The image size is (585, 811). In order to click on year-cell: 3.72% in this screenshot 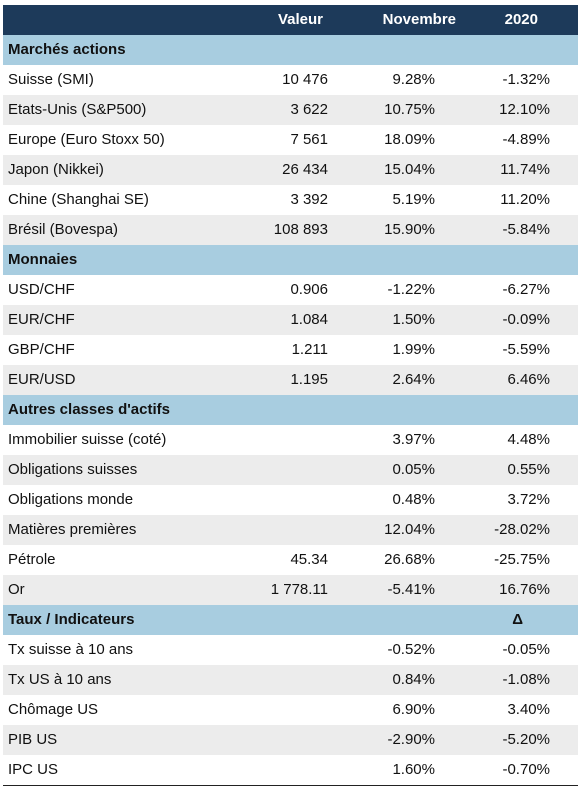, I will do `click(528, 499)`.